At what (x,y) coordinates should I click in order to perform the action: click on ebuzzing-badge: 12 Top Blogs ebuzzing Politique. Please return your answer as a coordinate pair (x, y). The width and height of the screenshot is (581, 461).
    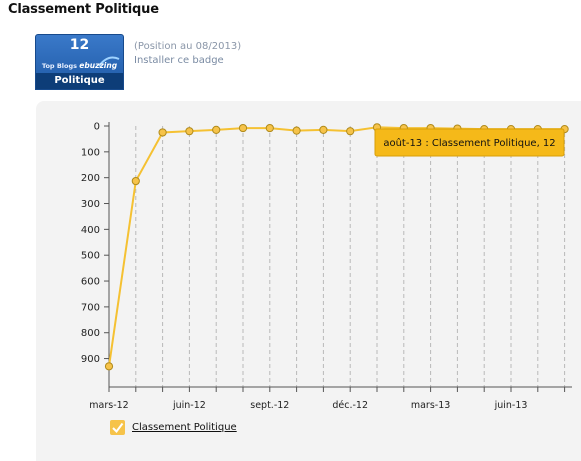
    Looking at the image, I should click on (79, 62).